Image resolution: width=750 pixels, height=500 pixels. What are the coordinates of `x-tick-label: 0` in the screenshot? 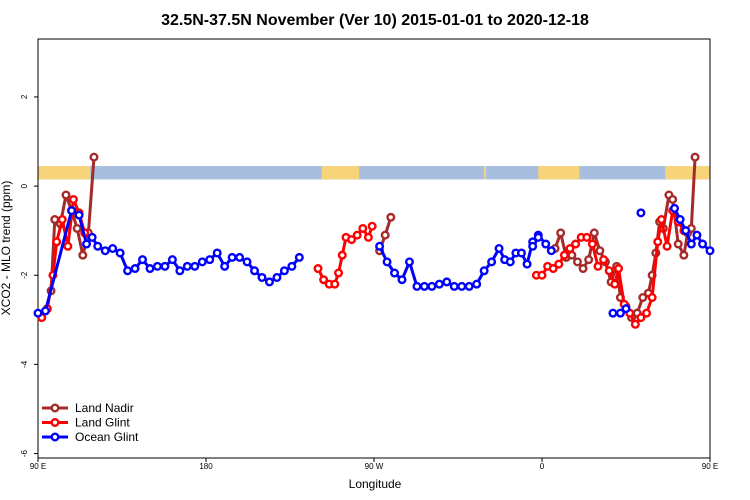 It's located at (542, 466).